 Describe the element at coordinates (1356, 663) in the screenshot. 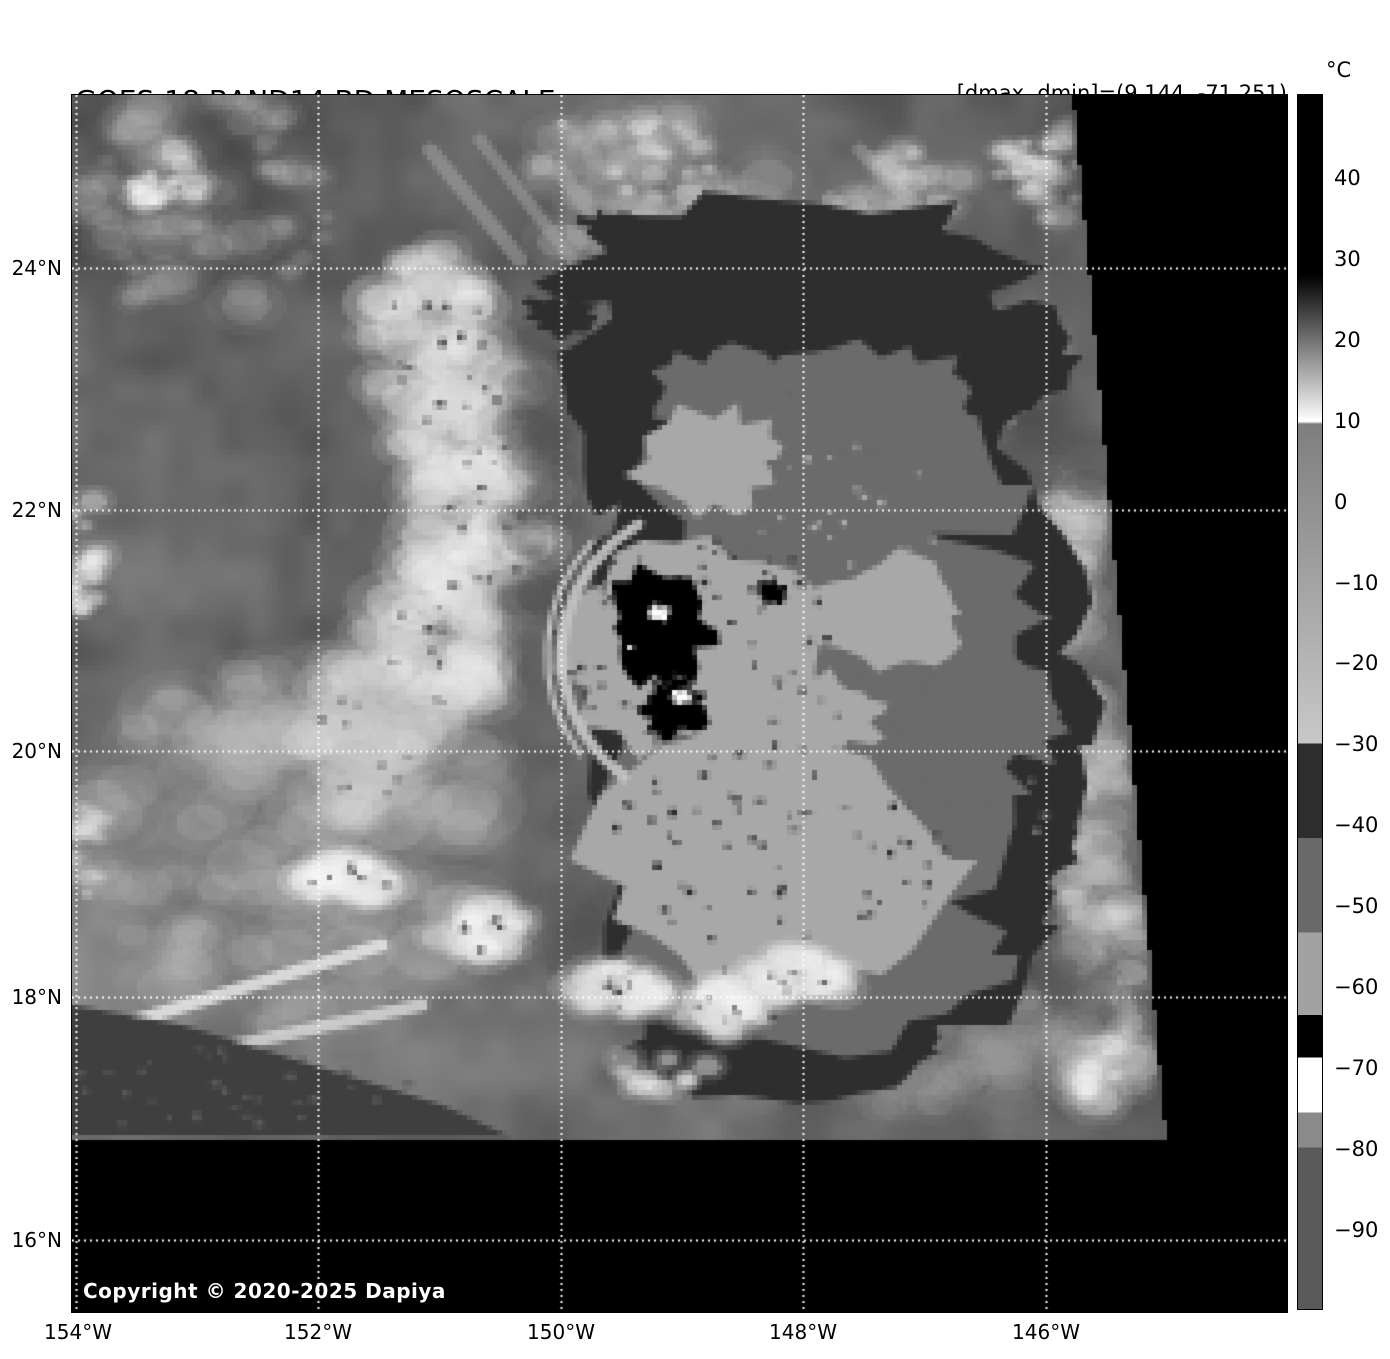

I see `colorbar-tick: −20` at that location.